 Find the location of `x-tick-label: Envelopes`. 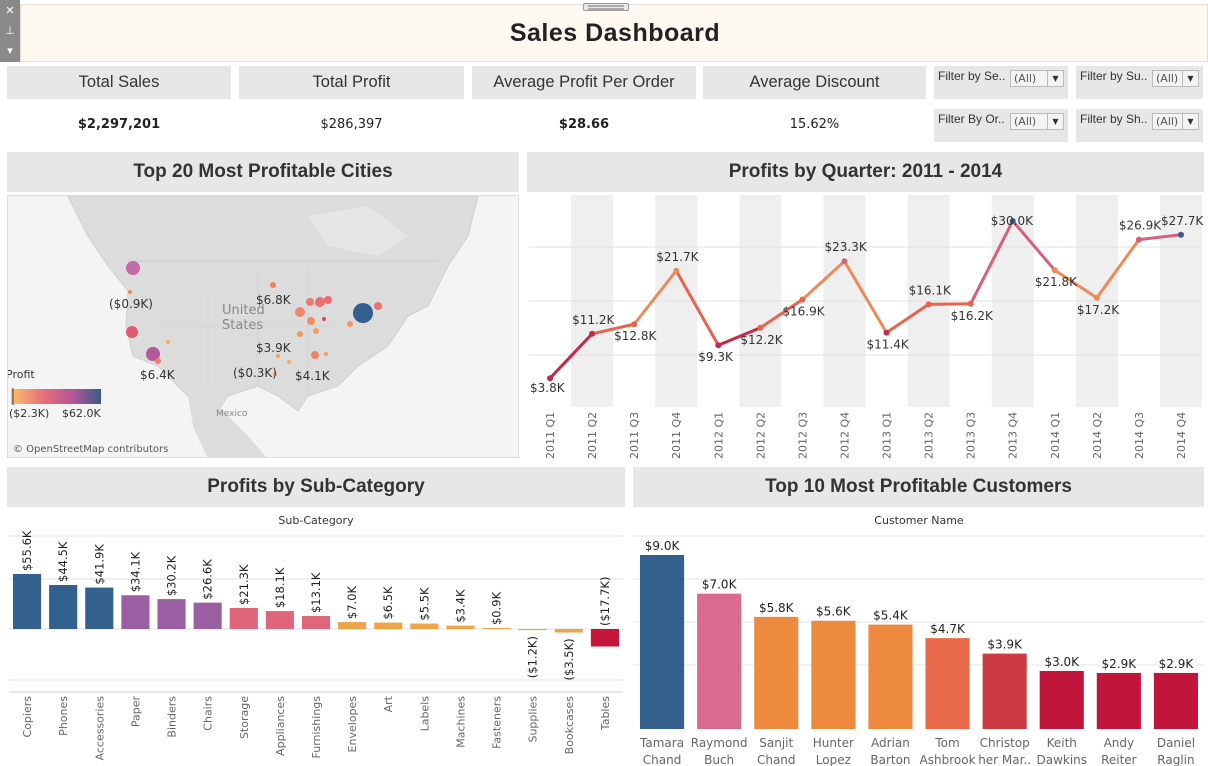

x-tick-label: Envelopes is located at coordinates (352, 724).